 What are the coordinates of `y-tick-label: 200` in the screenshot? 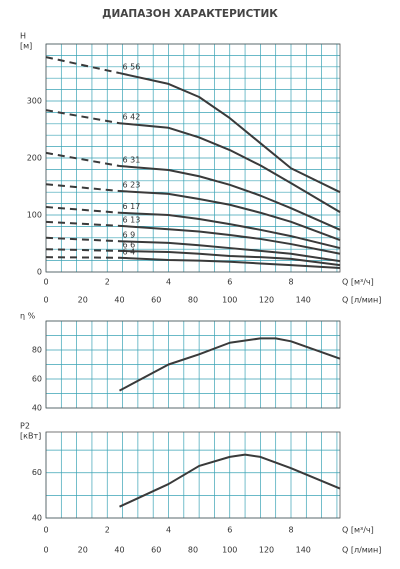 It's located at (34, 158).